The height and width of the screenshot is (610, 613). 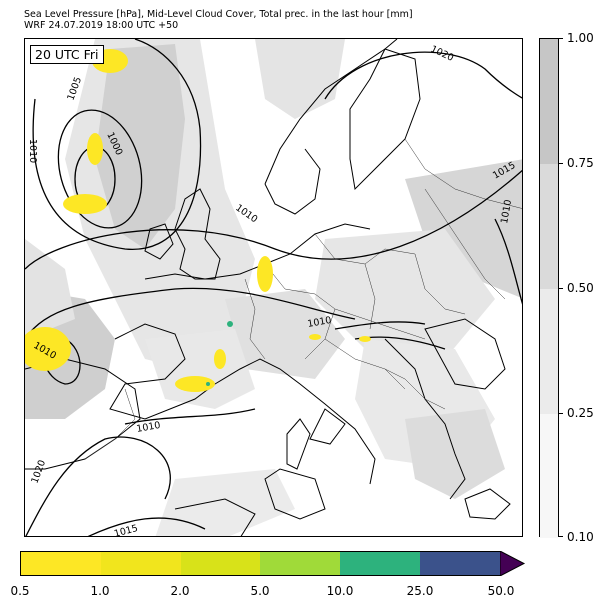 I want to click on cloud-cover-colorbar, so click(x=549, y=288).